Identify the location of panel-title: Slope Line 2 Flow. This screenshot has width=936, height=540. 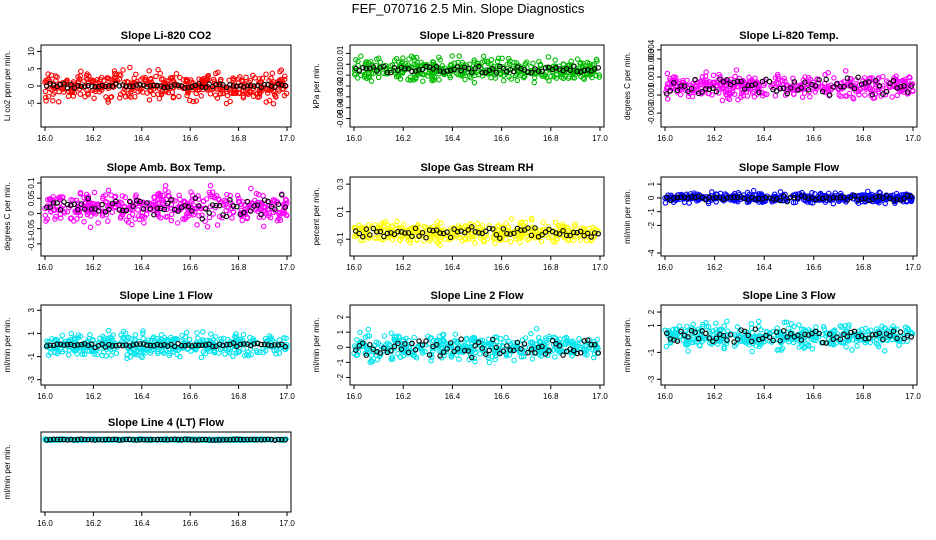
(477, 296).